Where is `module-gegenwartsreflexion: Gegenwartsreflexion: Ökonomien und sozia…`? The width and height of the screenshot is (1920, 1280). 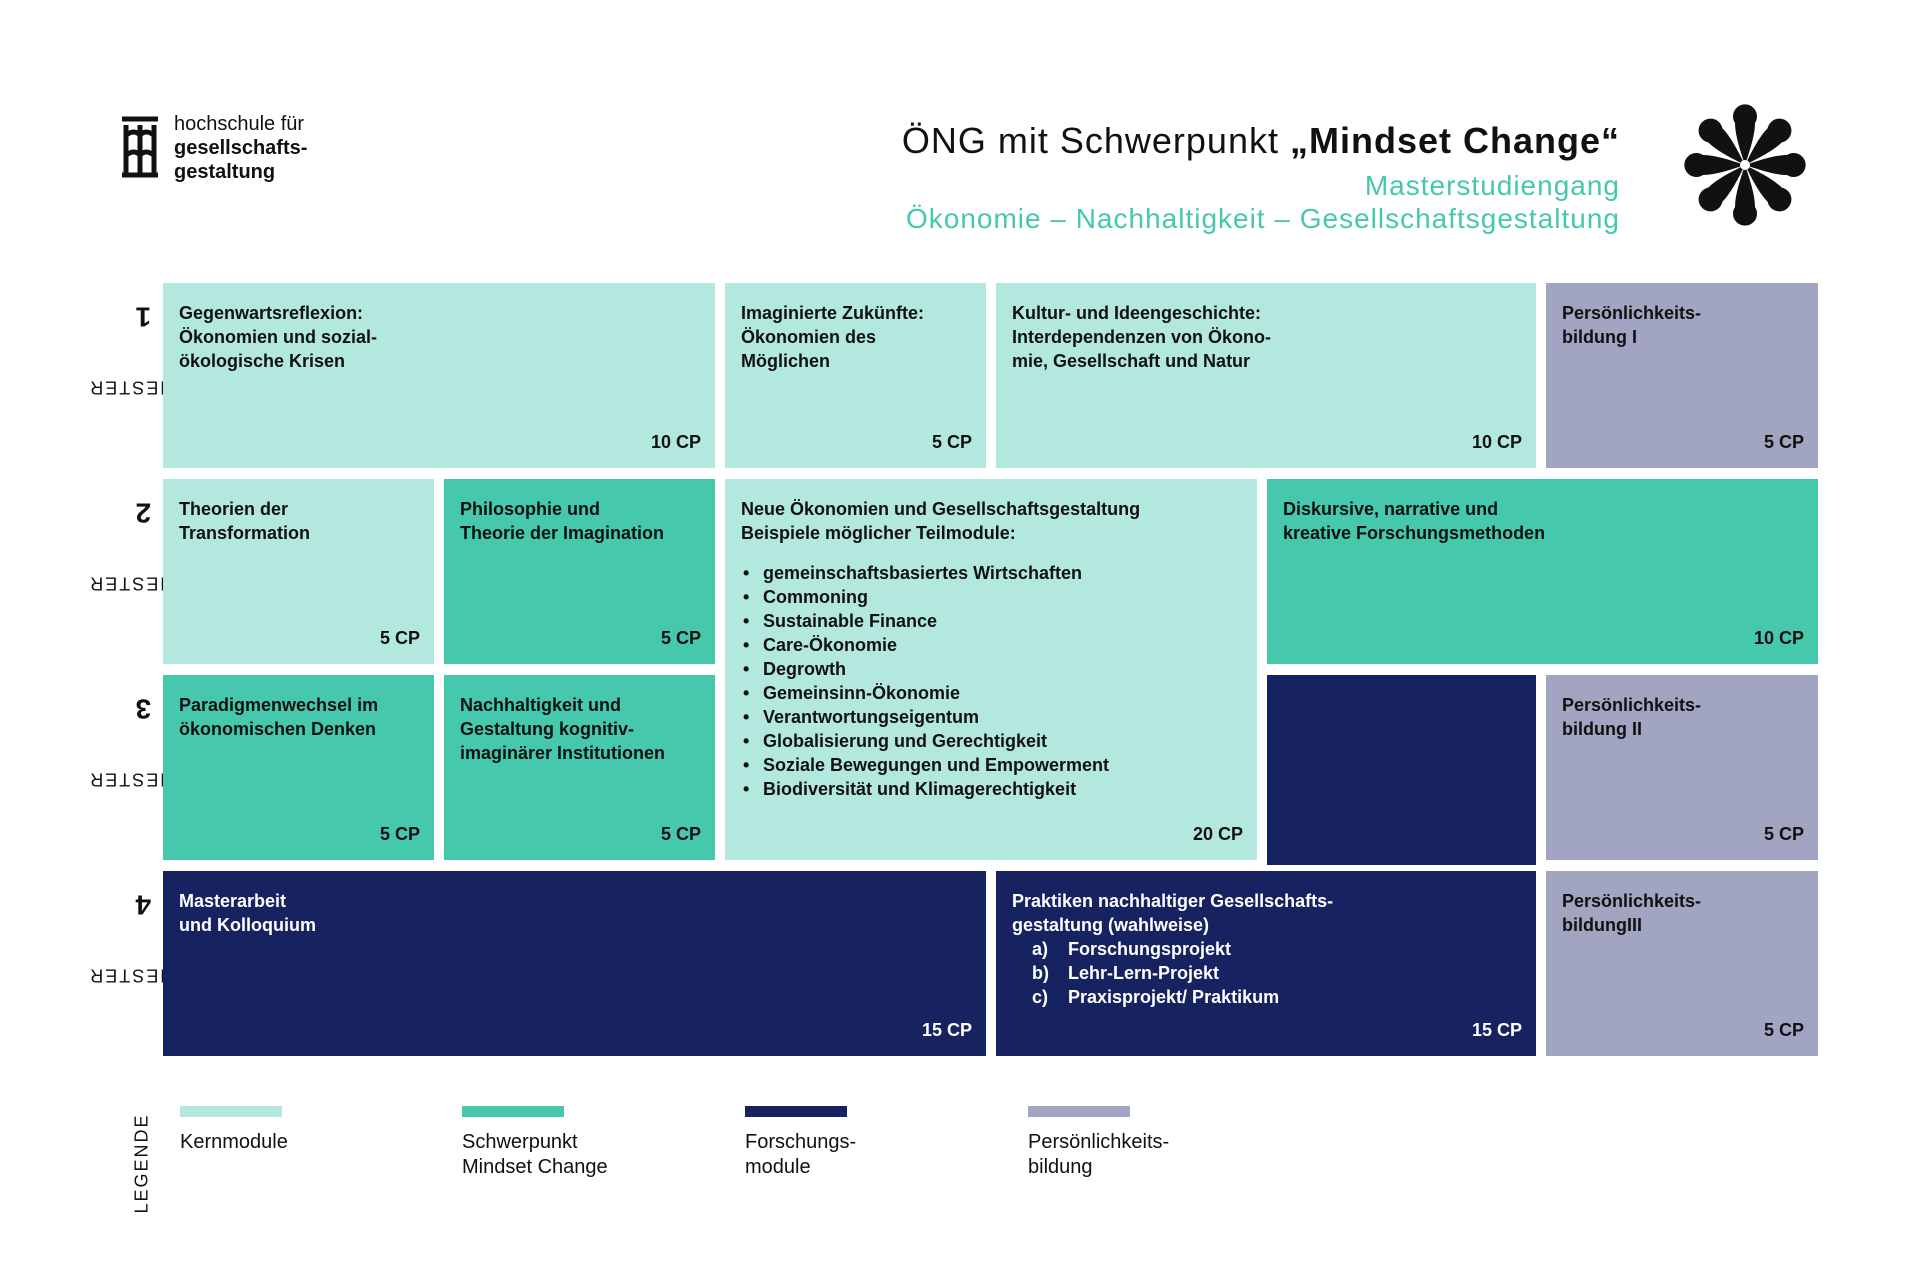
module-gegenwartsreflexion: Gegenwartsreflexion: Ökonomien und sozia… is located at coordinates (439, 375).